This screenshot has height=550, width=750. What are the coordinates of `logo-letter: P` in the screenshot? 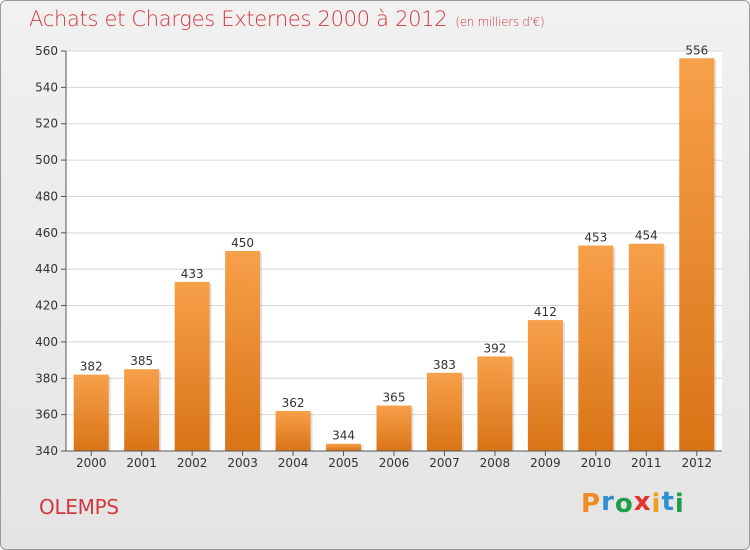 It's located at (591, 504).